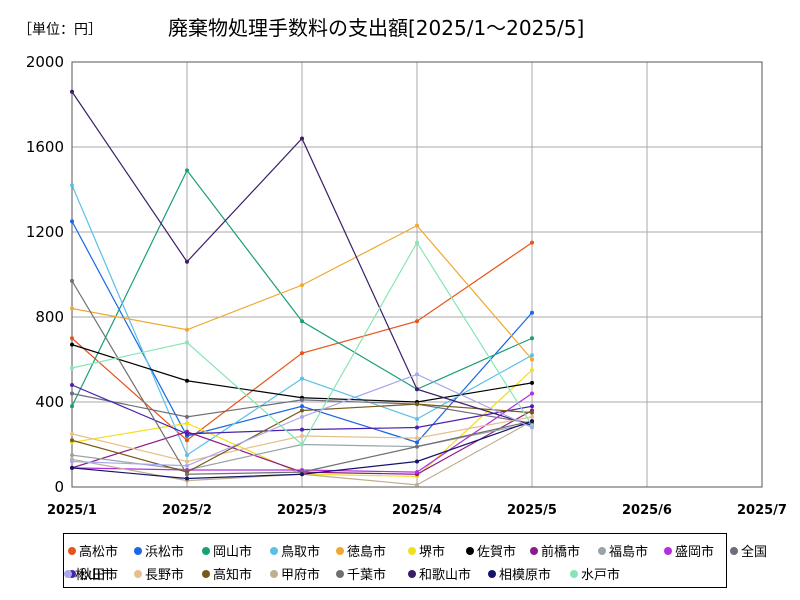  I want to click on x-tick-label-2: 2025/3, so click(302, 510).